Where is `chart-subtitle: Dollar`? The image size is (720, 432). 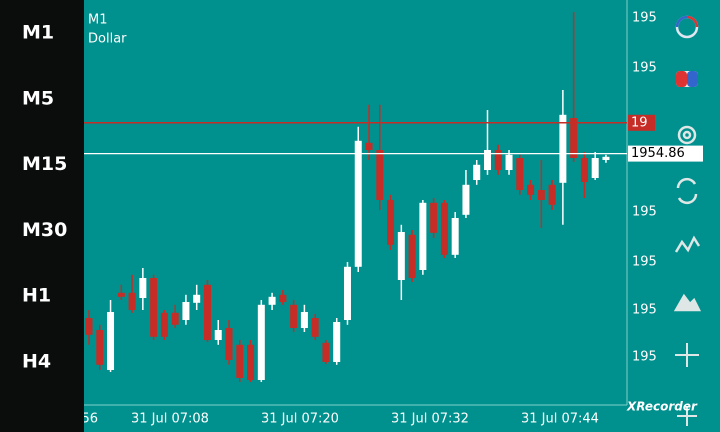 chart-subtitle: Dollar is located at coordinates (107, 39).